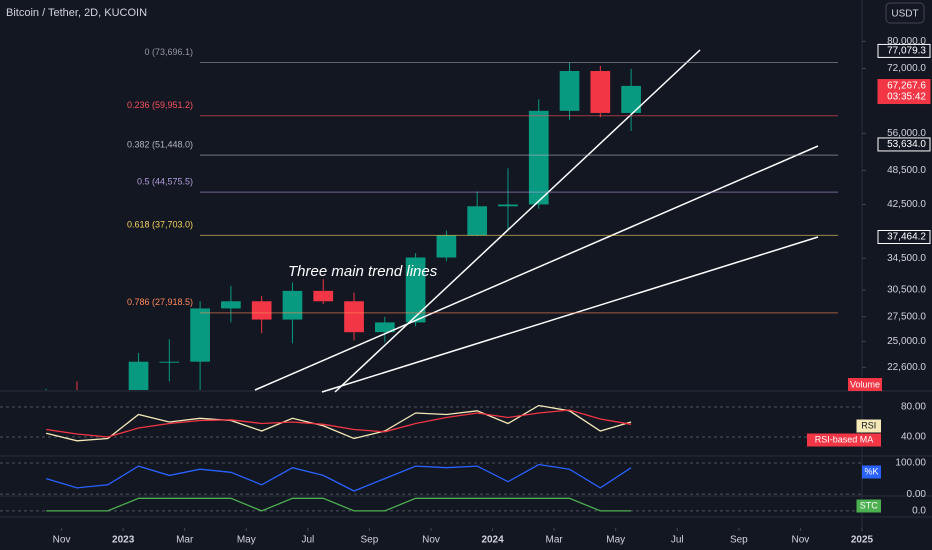  I want to click on currency-button, so click(905, 13).